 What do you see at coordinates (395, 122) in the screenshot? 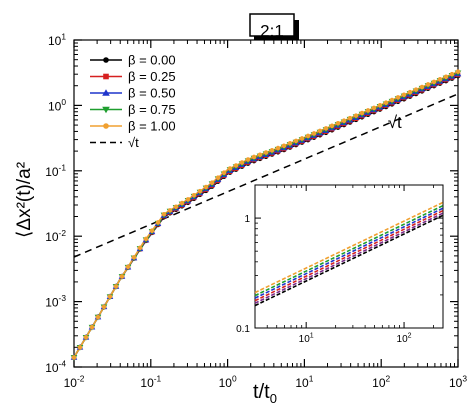
I see `annotation-label: √t` at bounding box center [395, 122].